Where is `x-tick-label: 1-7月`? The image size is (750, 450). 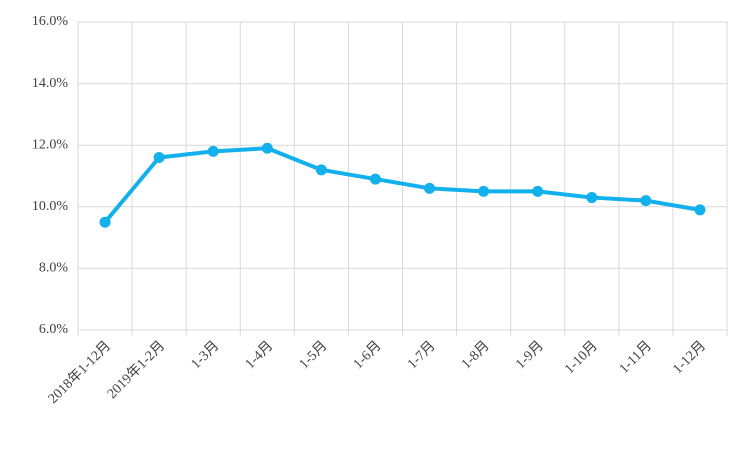 x-tick-label: 1-7月 is located at coordinates (421, 355).